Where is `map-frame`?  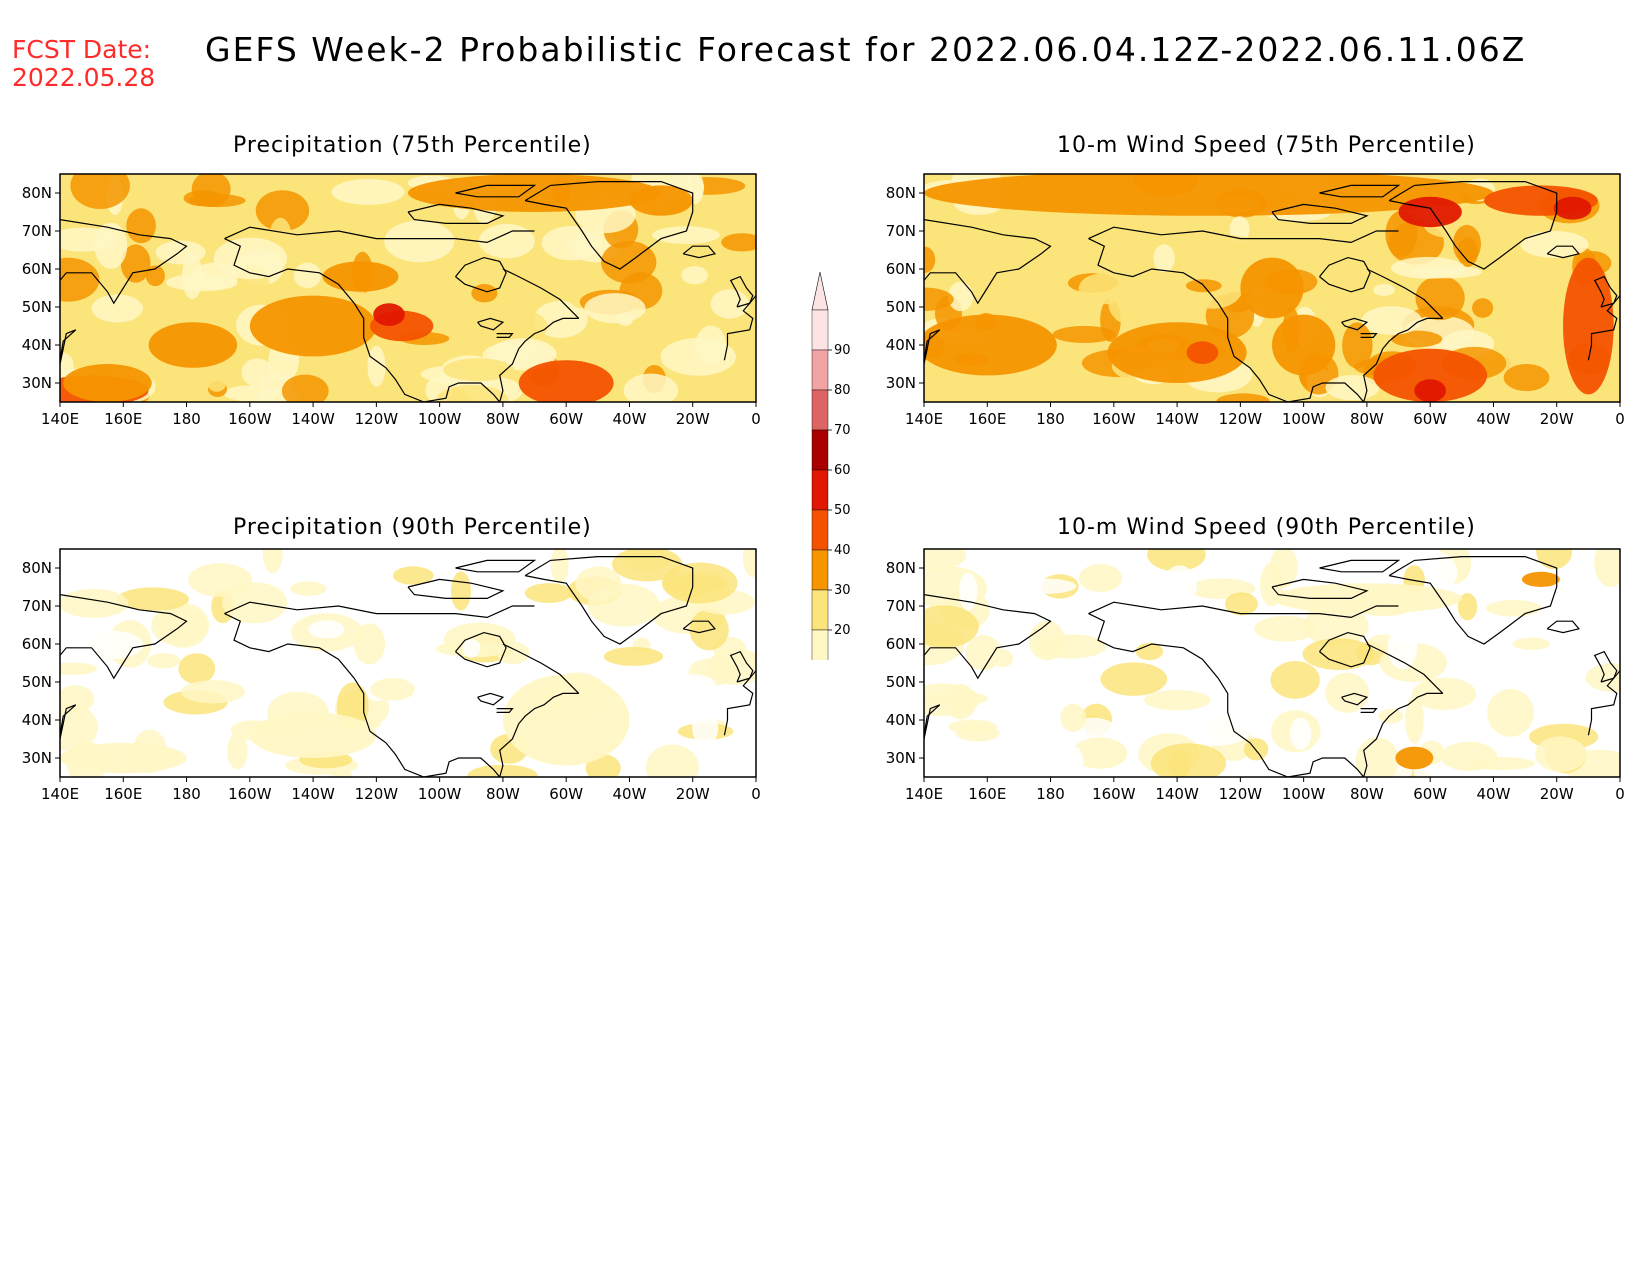 map-frame is located at coordinates (1272, 288).